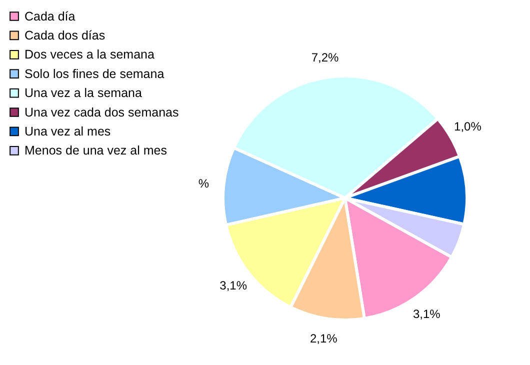  Describe the element at coordinates (95, 151) in the screenshot. I see `legend-label: Menos de una vez al mes` at that location.